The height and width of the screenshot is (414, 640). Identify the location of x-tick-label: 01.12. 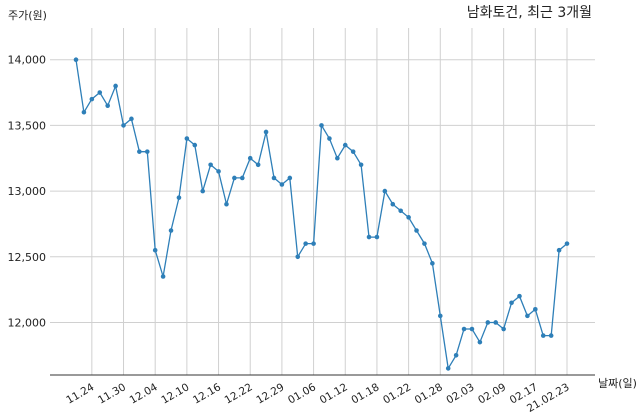
(334, 393).